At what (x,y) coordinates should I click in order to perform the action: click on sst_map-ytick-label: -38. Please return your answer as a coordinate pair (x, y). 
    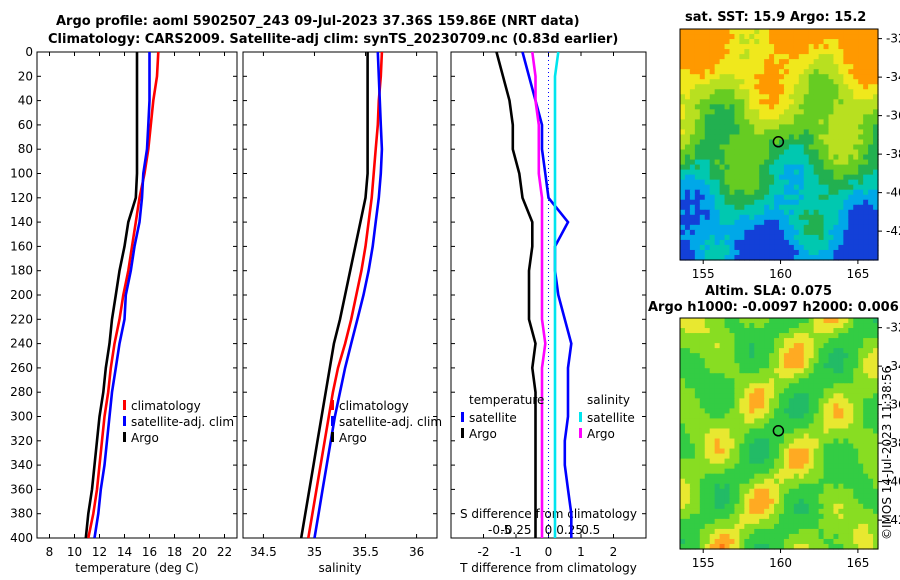
    Looking at the image, I should click on (893, 154).